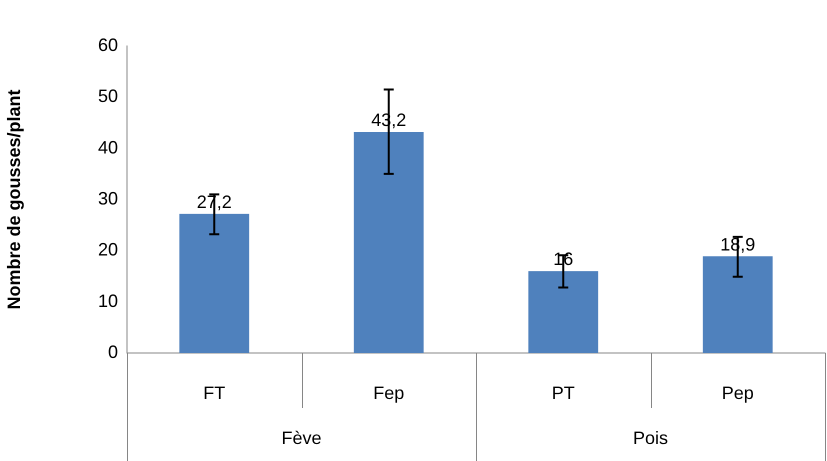  I want to click on x-tick-label: Fep, so click(388, 392).